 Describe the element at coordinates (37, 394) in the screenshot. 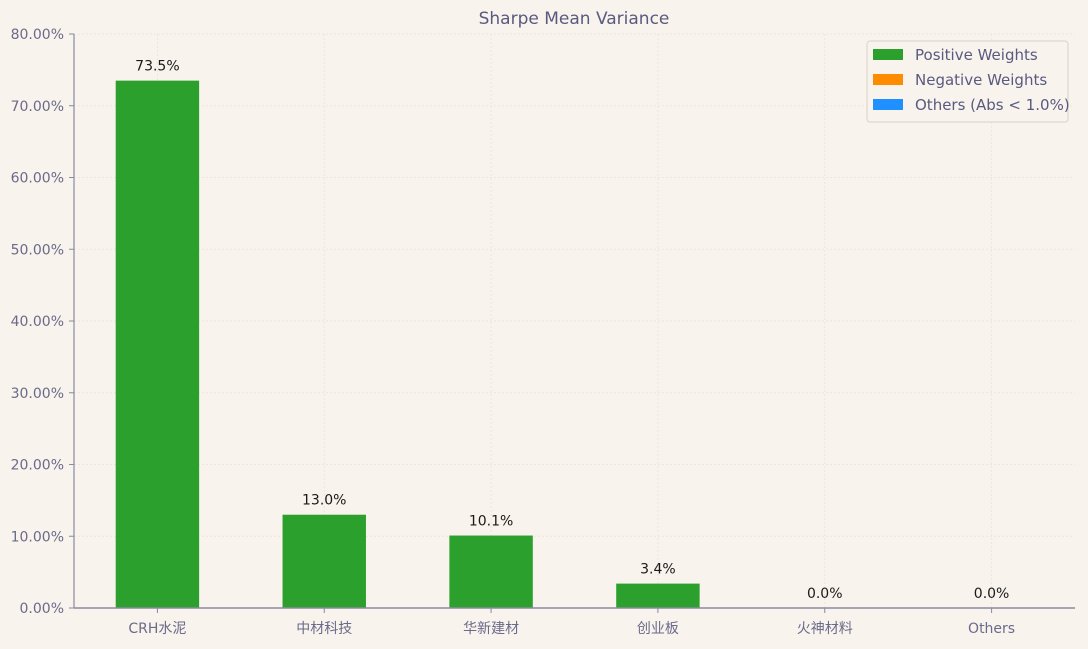

I see `y-tick-label: 30.00%` at that location.